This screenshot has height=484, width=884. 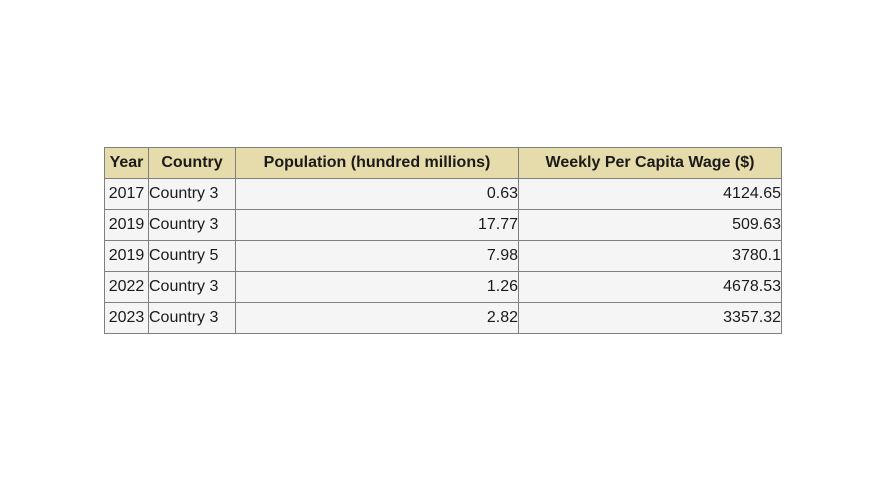 I want to click on column-header-year: Year, so click(x=126, y=163).